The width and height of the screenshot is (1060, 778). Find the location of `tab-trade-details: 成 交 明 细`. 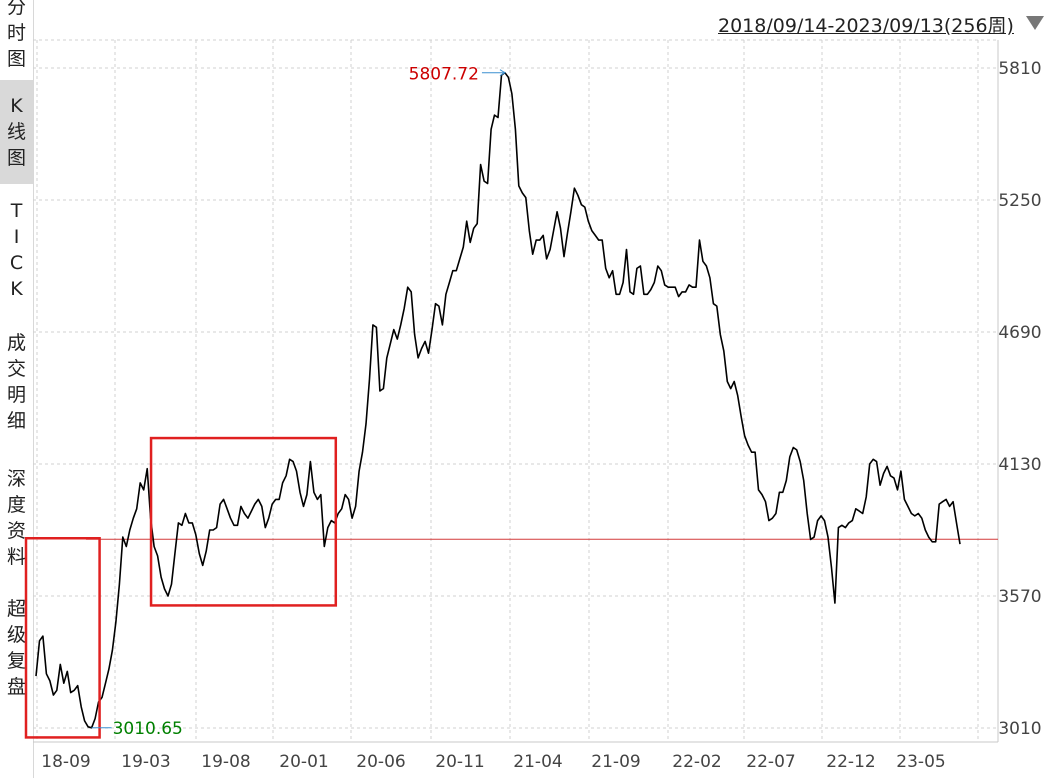

tab-trade-details: 成 交 明 细 is located at coordinates (16, 382).